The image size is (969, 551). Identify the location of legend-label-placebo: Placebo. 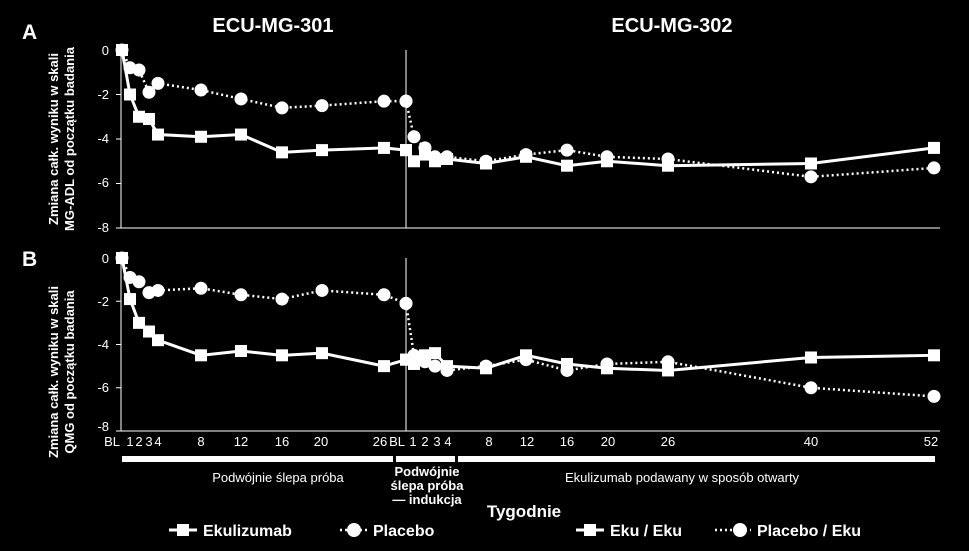
(404, 531).